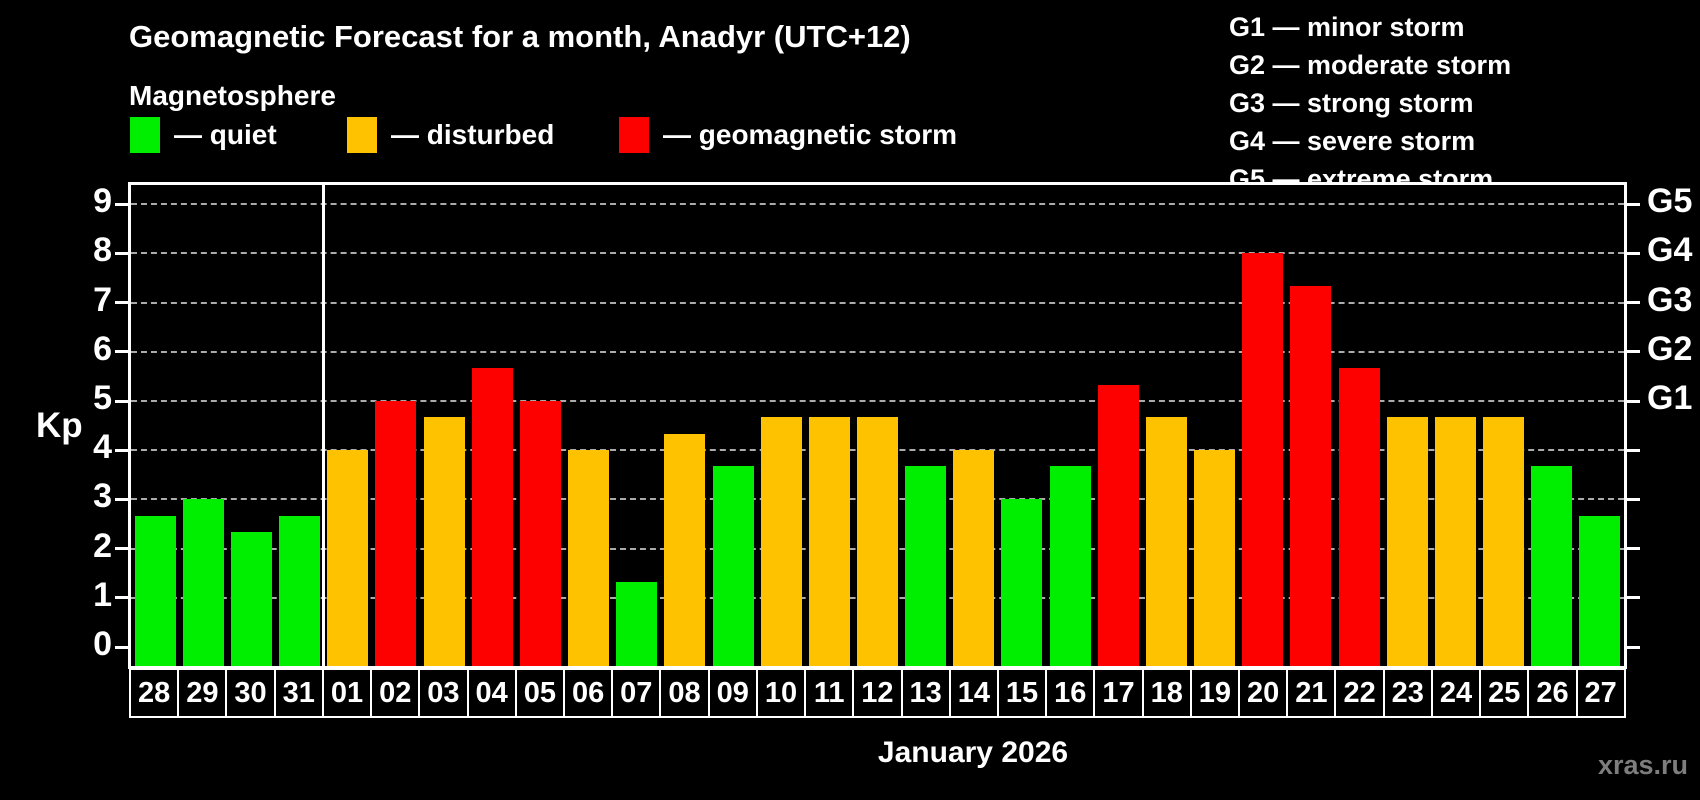  What do you see at coordinates (1347, 27) in the screenshot?
I see `g-legend-line-g1: G1 — minor storm` at bounding box center [1347, 27].